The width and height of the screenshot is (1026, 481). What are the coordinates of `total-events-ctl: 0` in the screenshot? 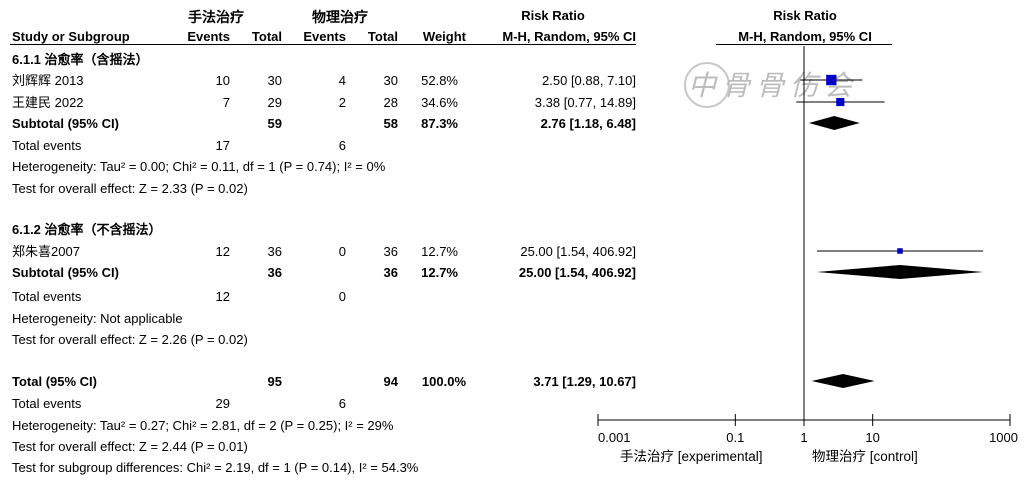 It's located at (342, 296).